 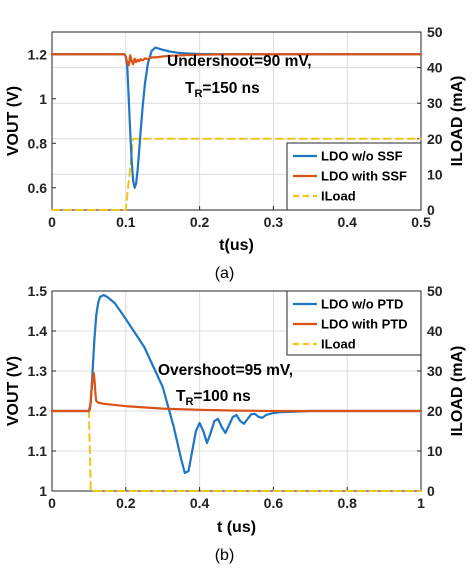 I want to click on chart-1-y-tick-label: 1.1, so click(x=38, y=451).